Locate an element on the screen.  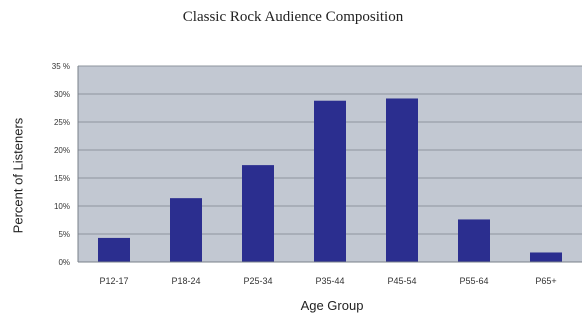
x-tick-label: P25-34 is located at coordinates (257, 281).